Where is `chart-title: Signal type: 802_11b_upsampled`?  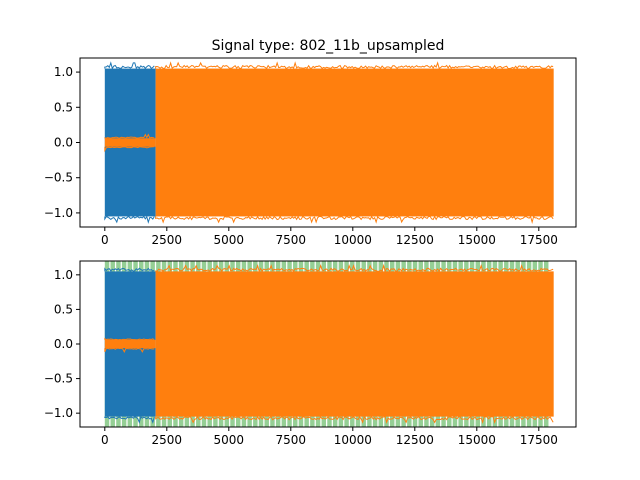 chart-title: Signal type: 802_11b_upsampled is located at coordinates (328, 46).